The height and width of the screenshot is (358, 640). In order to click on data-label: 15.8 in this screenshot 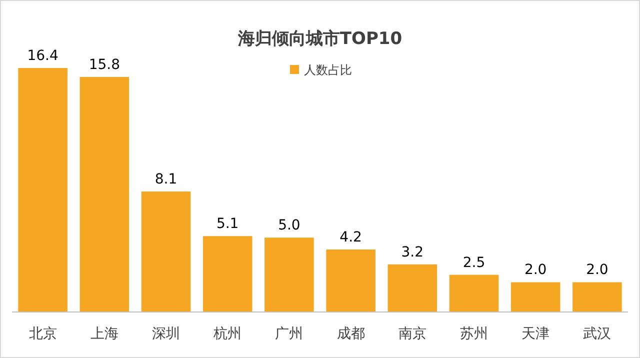, I will do `click(104, 64)`.